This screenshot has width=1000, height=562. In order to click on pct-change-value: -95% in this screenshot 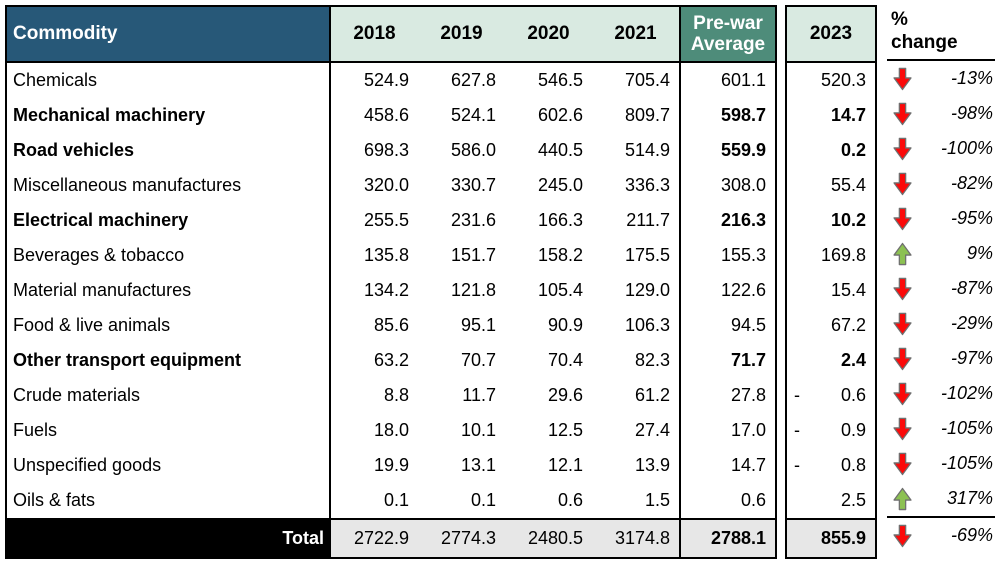, I will do `click(971, 218)`.